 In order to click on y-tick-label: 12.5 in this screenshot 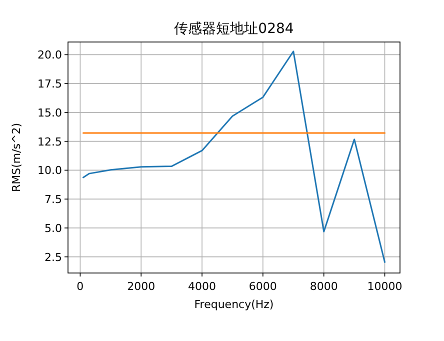, I will do `click(50, 141)`.